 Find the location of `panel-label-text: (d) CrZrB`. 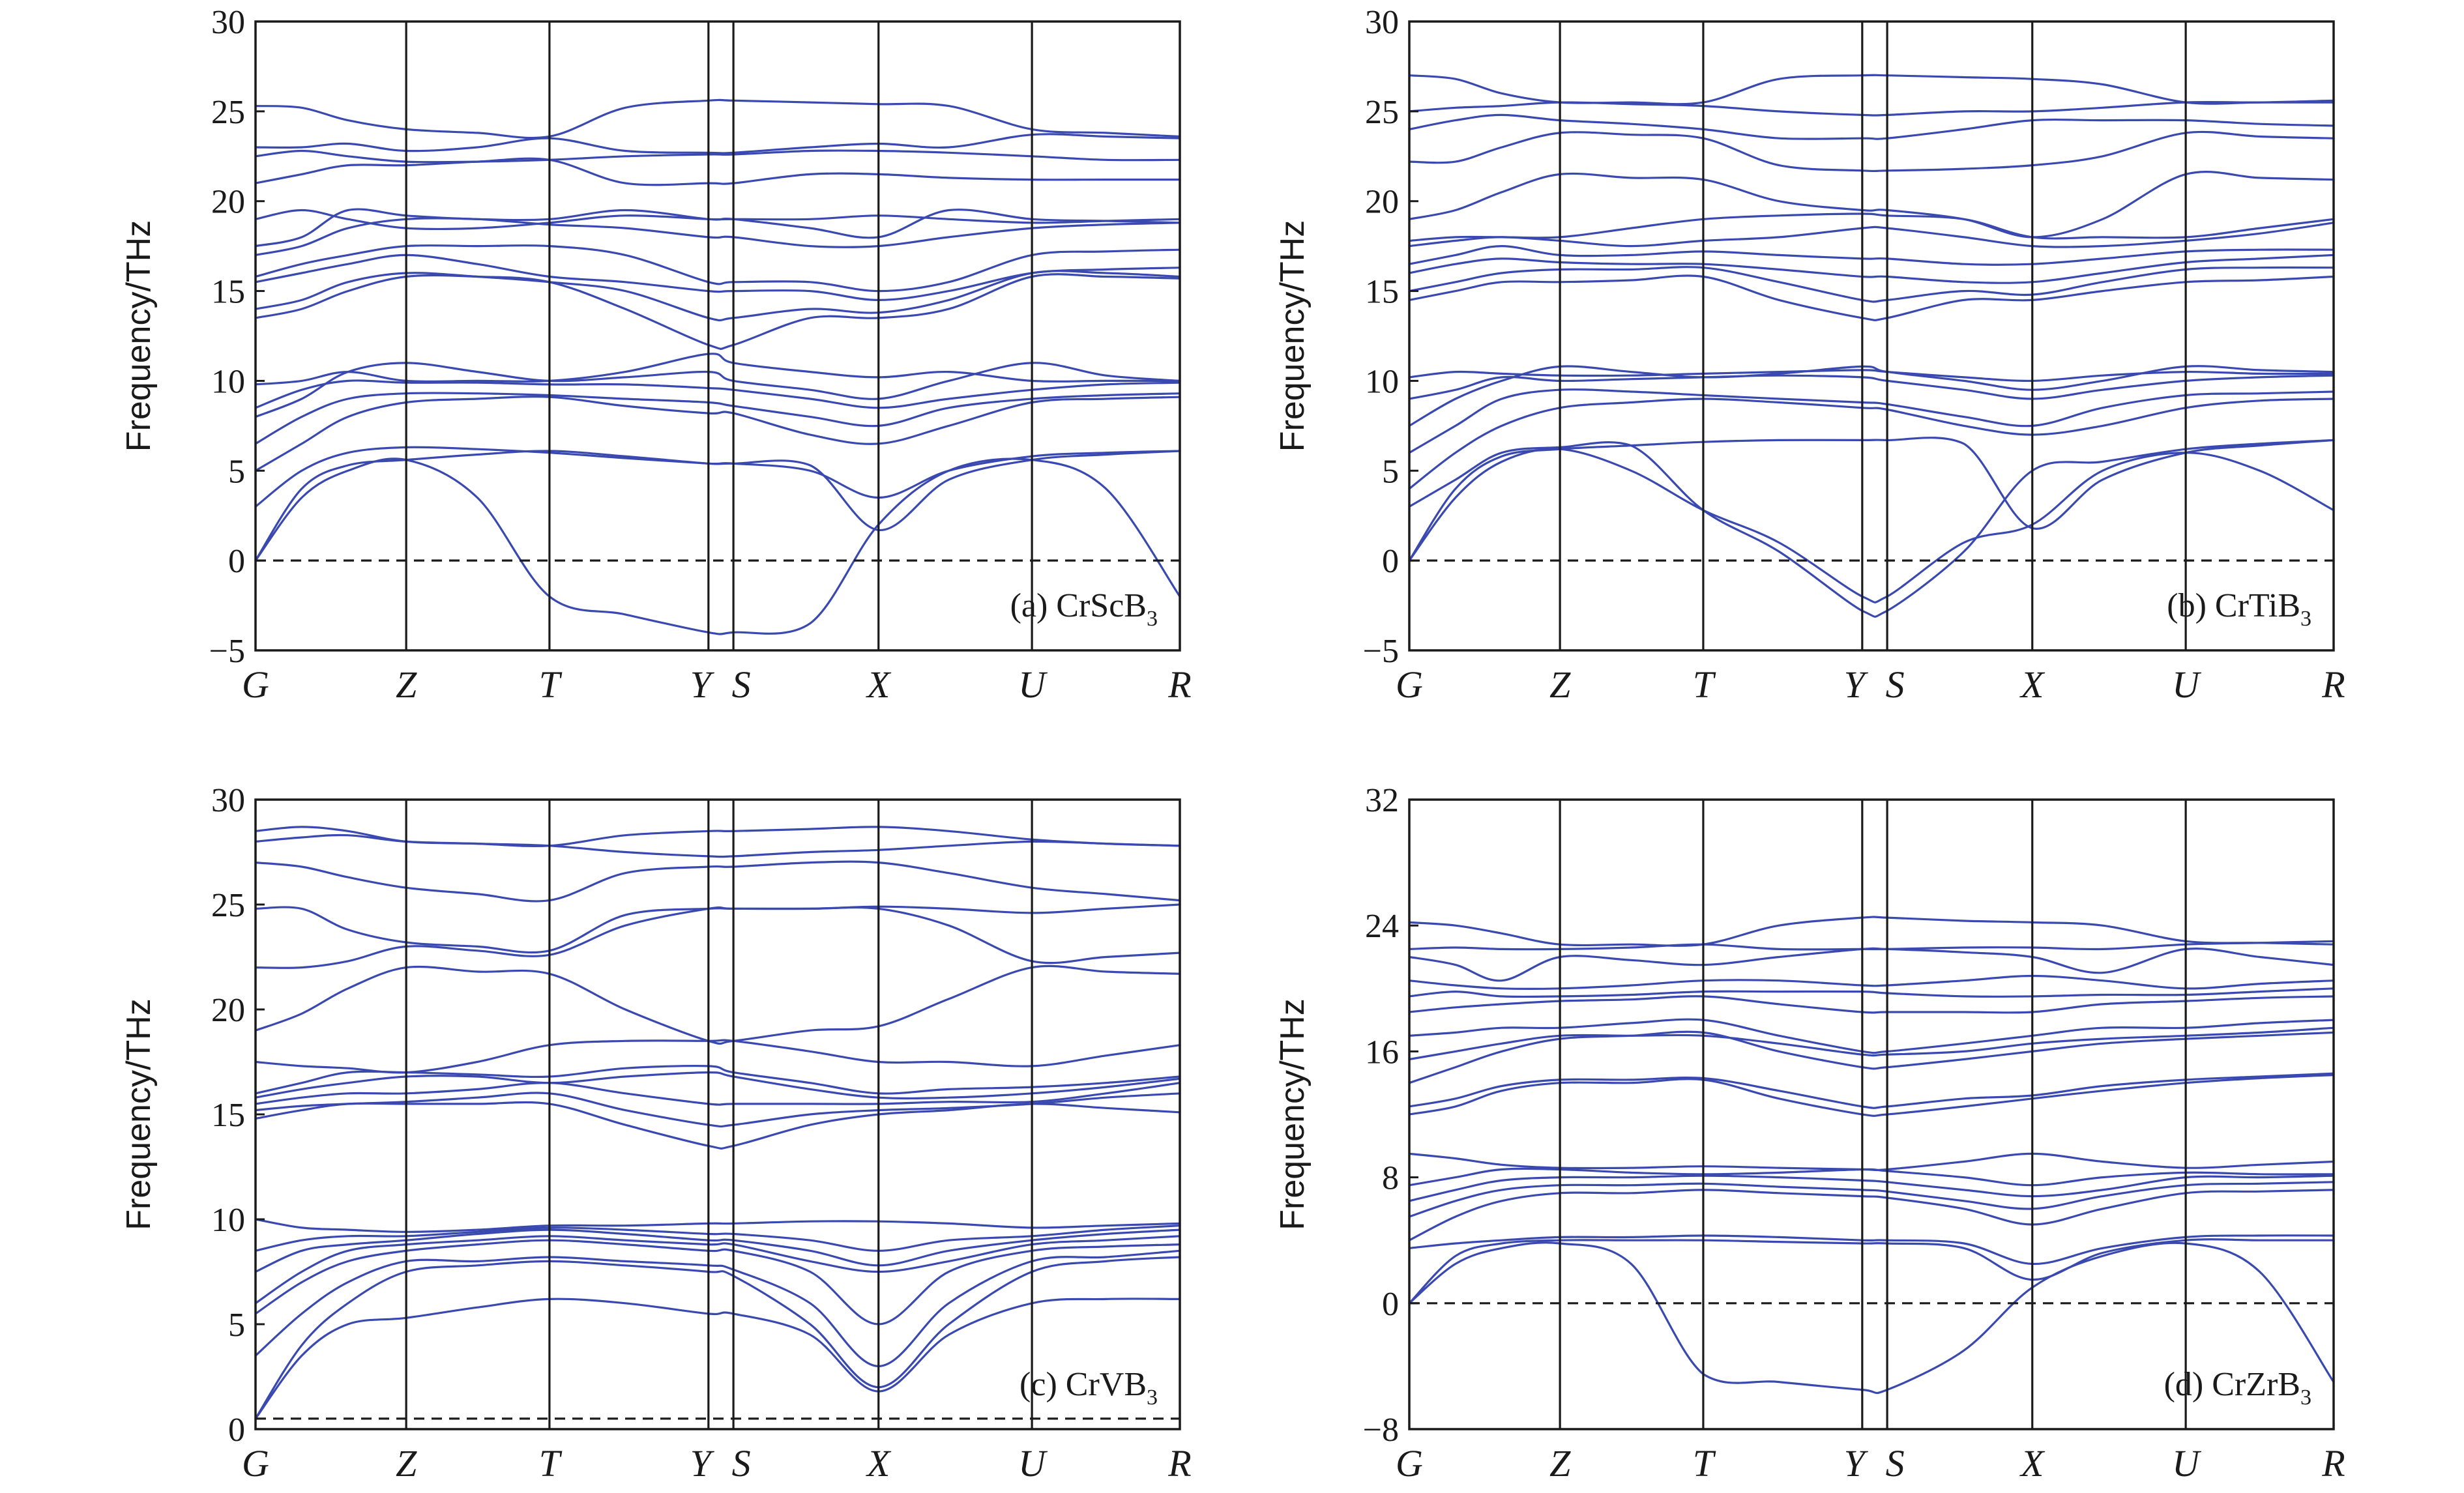

panel-label-text: (d) CrZrB is located at coordinates (2232, 1384).